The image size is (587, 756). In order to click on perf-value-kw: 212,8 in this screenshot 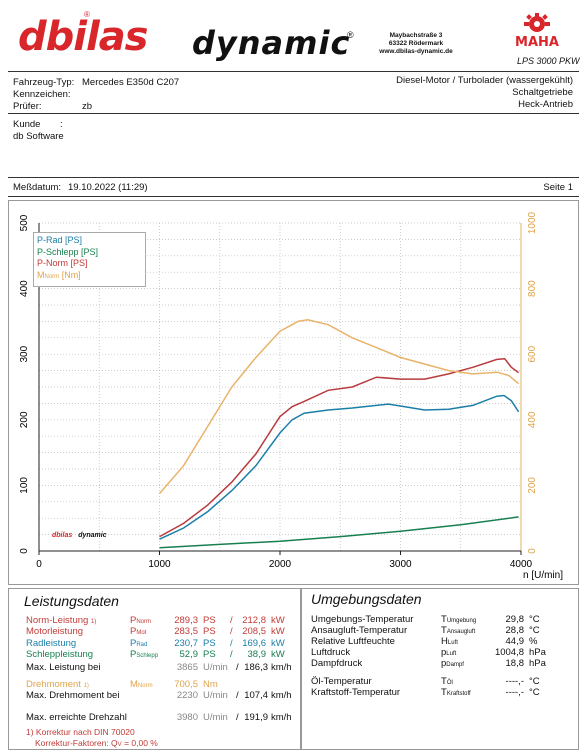, I will do `click(254, 620)`.